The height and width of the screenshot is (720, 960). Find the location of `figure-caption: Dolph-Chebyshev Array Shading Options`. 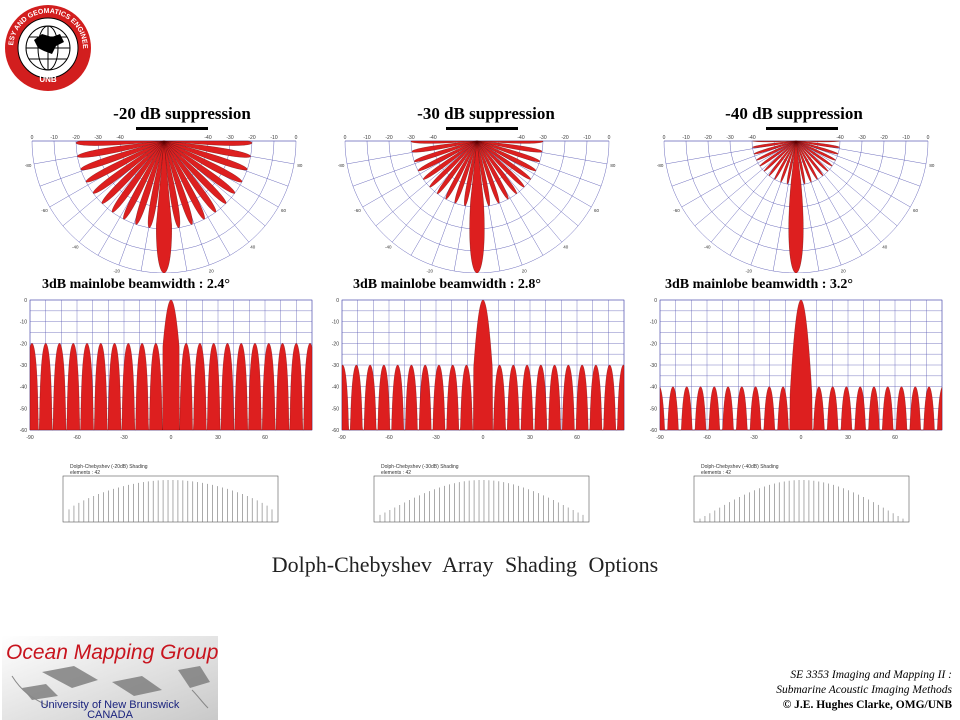

figure-caption: Dolph-Chebyshev Array Shading Options is located at coordinates (465, 564).